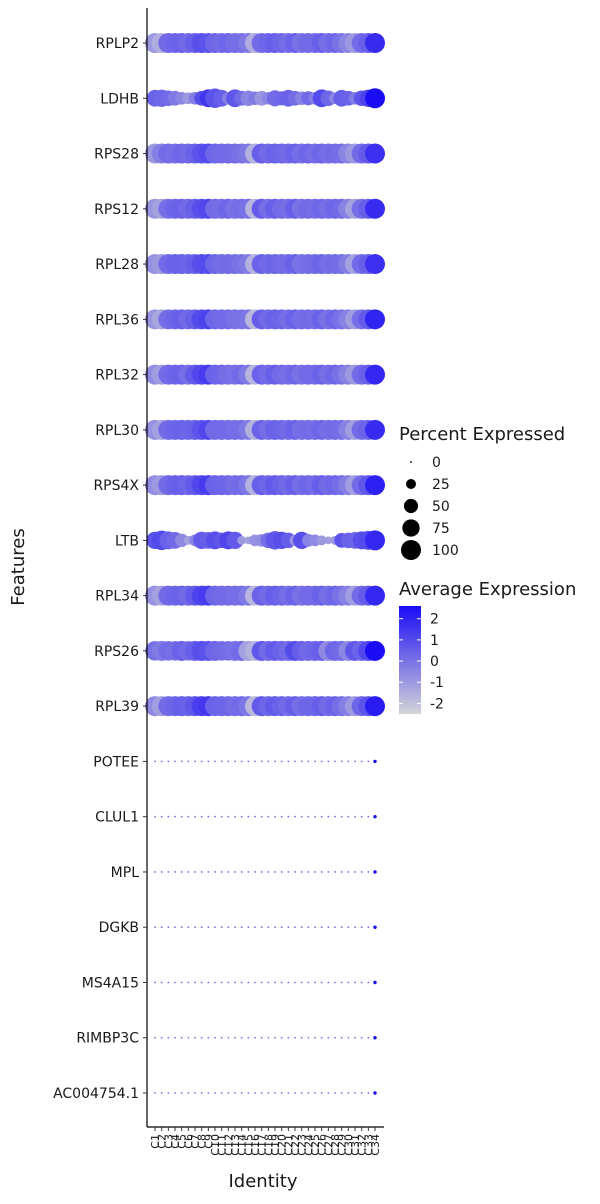  Describe the element at coordinates (342, 1145) in the screenshot. I see `x-tick-label: C29` at that location.